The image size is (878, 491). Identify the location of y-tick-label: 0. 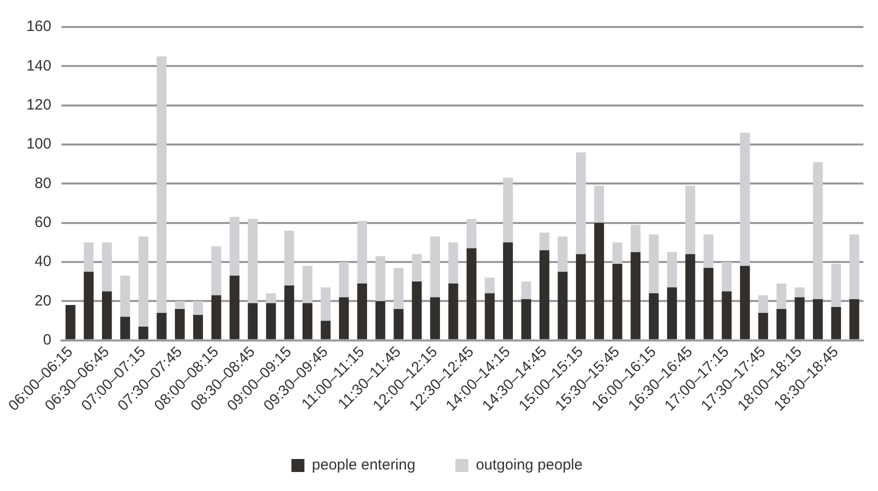
(47, 339).